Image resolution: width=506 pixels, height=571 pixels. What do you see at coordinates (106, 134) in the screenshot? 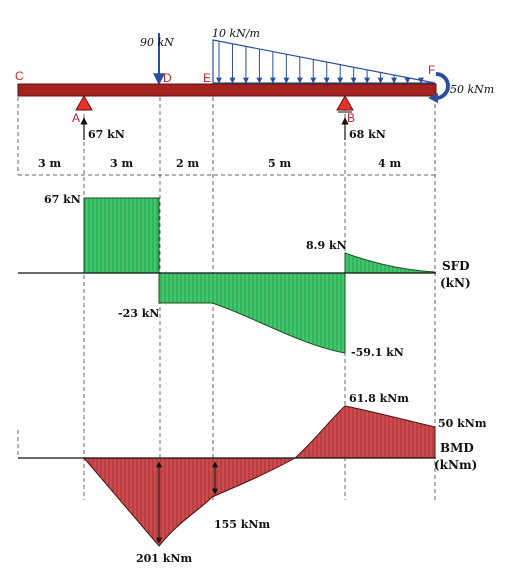
I see `reaction-a-label: 67 kN` at bounding box center [106, 134].